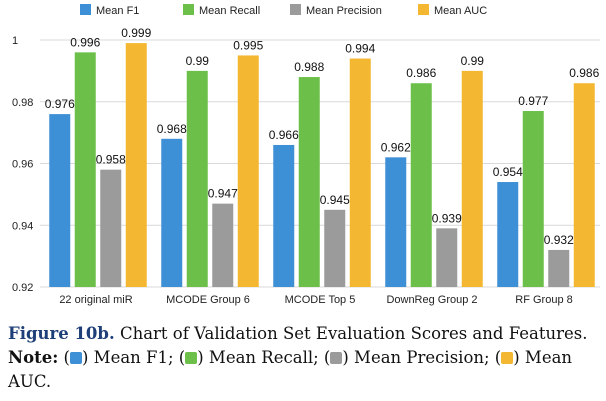  What do you see at coordinates (60, 104) in the screenshot?
I see `data-label: 0.976` at bounding box center [60, 104].